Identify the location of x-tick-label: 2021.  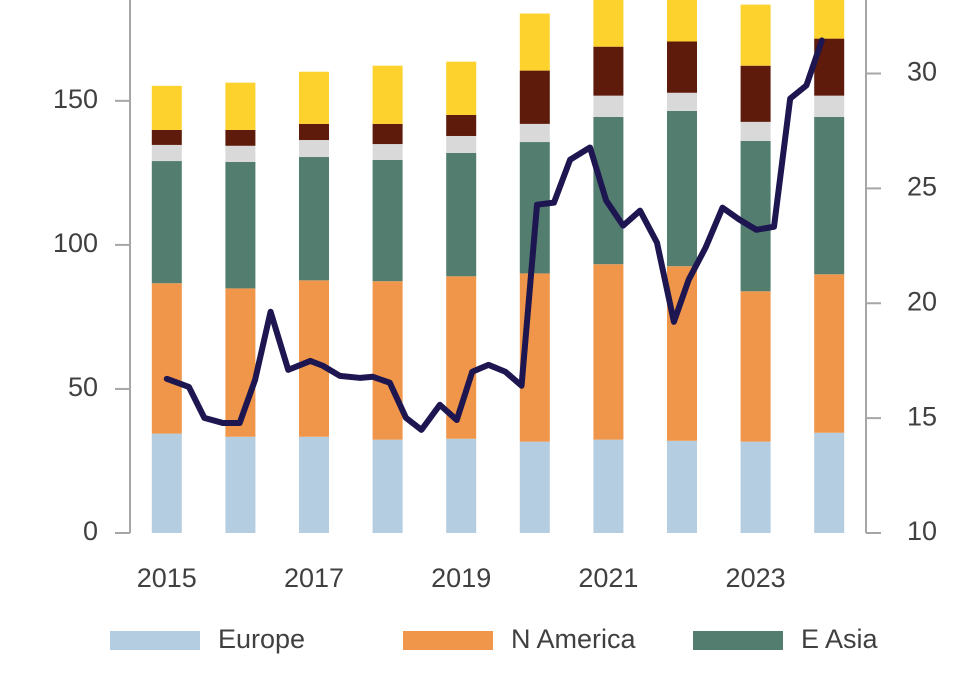
(608, 578).